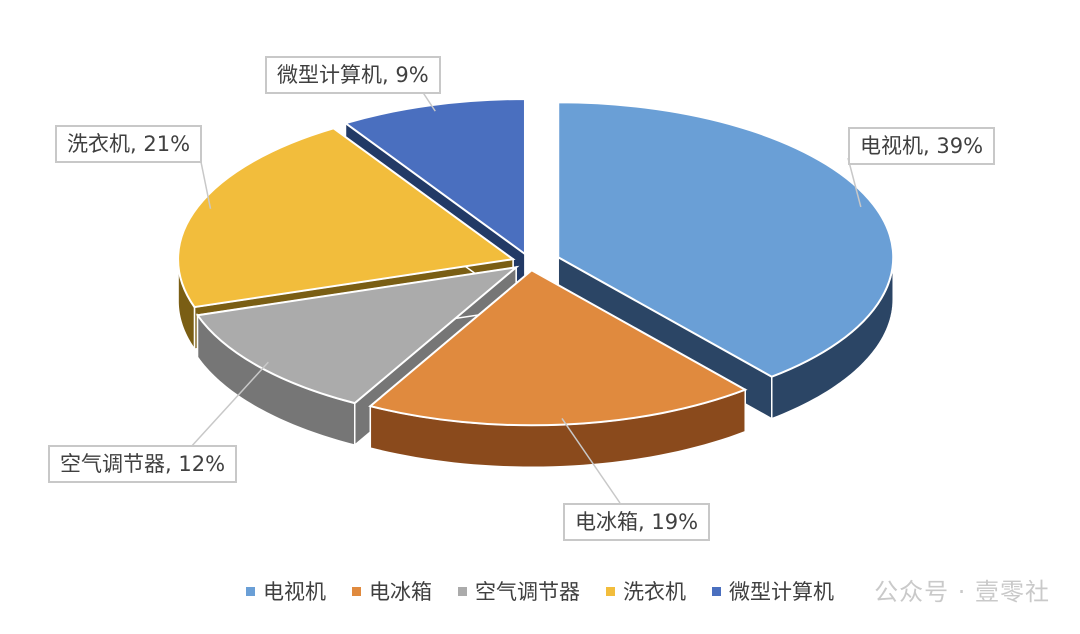 Image resolution: width=1080 pixels, height=634 pixels. Describe the element at coordinates (962, 592) in the screenshot. I see `watermark: 公众号 · 壹零社` at that location.